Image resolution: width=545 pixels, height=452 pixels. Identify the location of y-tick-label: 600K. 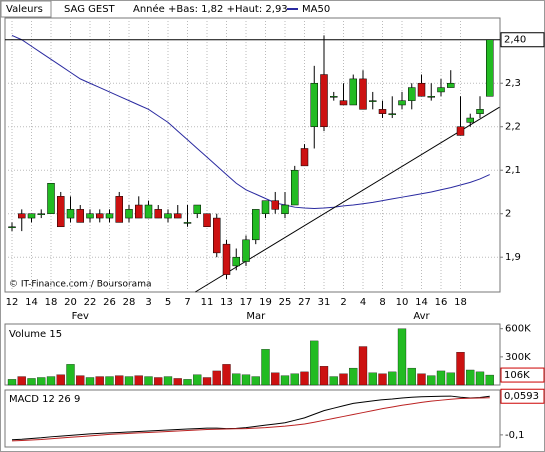
(518, 329).